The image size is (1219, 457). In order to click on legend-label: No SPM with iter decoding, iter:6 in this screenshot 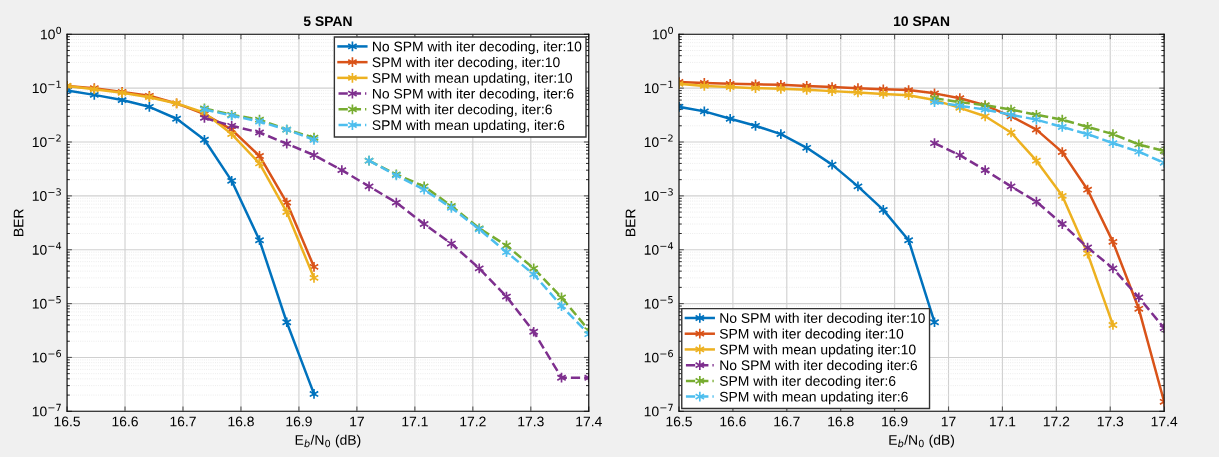, I will do `click(473, 95)`.